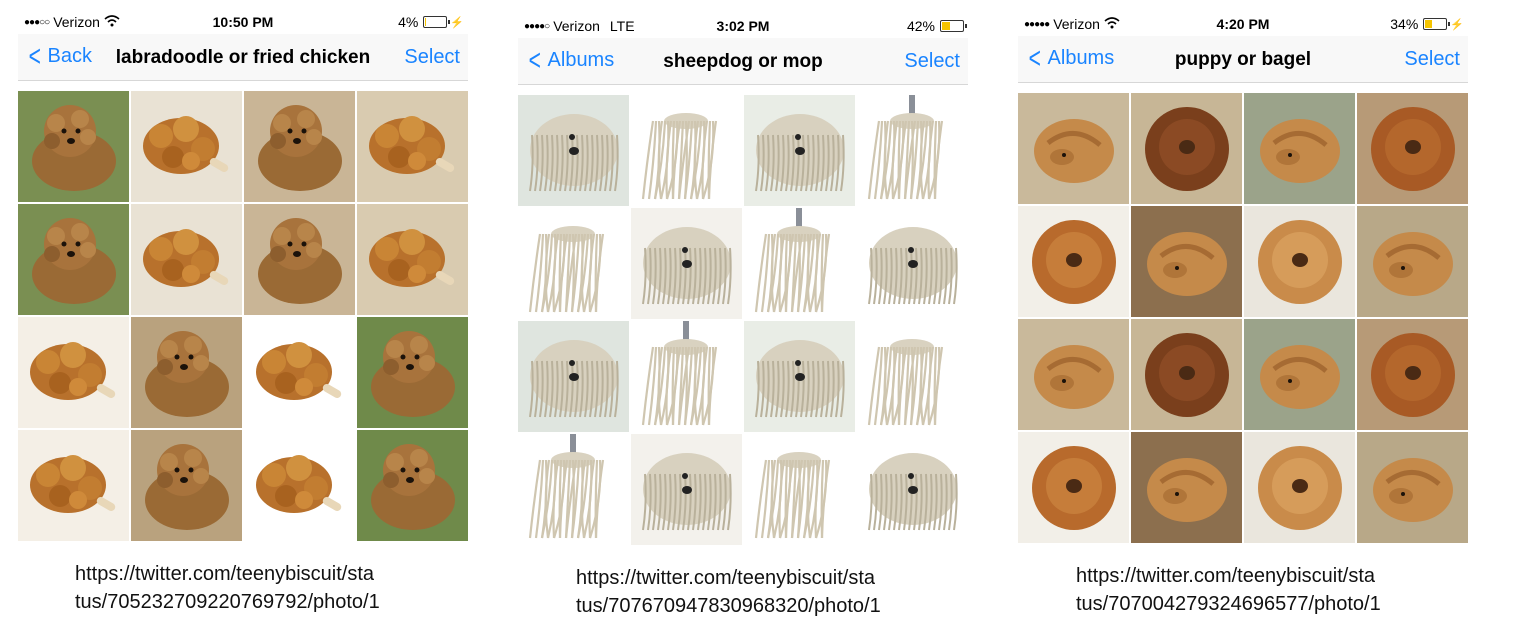  I want to click on battery-icon, so click(1437, 24).